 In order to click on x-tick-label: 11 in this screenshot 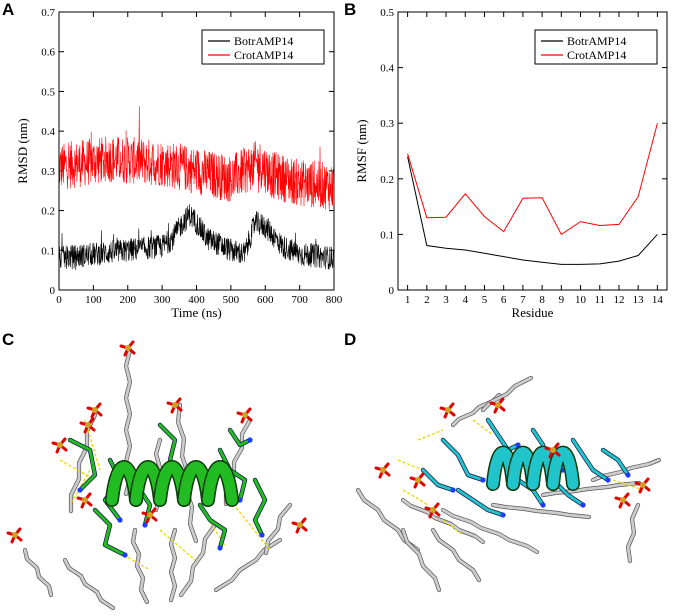, I will do `click(599, 300)`.